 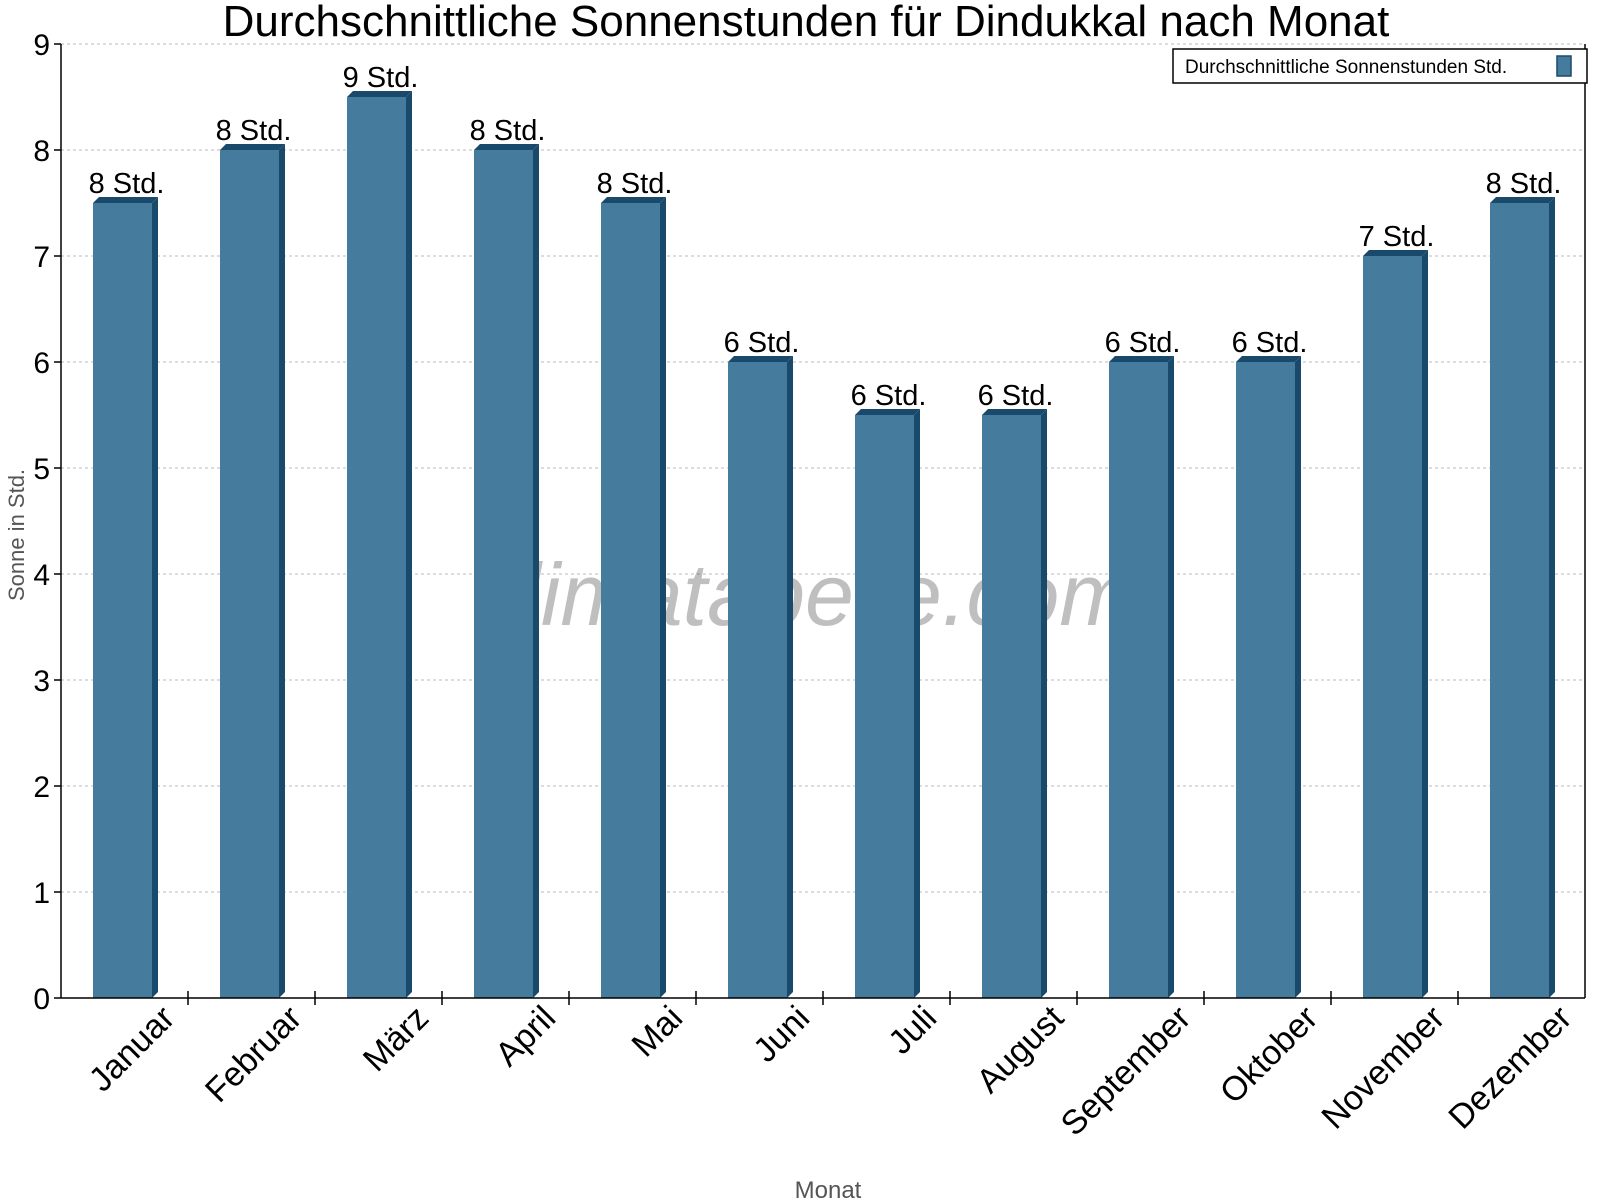 I want to click on y-tick-label: 0, so click(x=41, y=999).